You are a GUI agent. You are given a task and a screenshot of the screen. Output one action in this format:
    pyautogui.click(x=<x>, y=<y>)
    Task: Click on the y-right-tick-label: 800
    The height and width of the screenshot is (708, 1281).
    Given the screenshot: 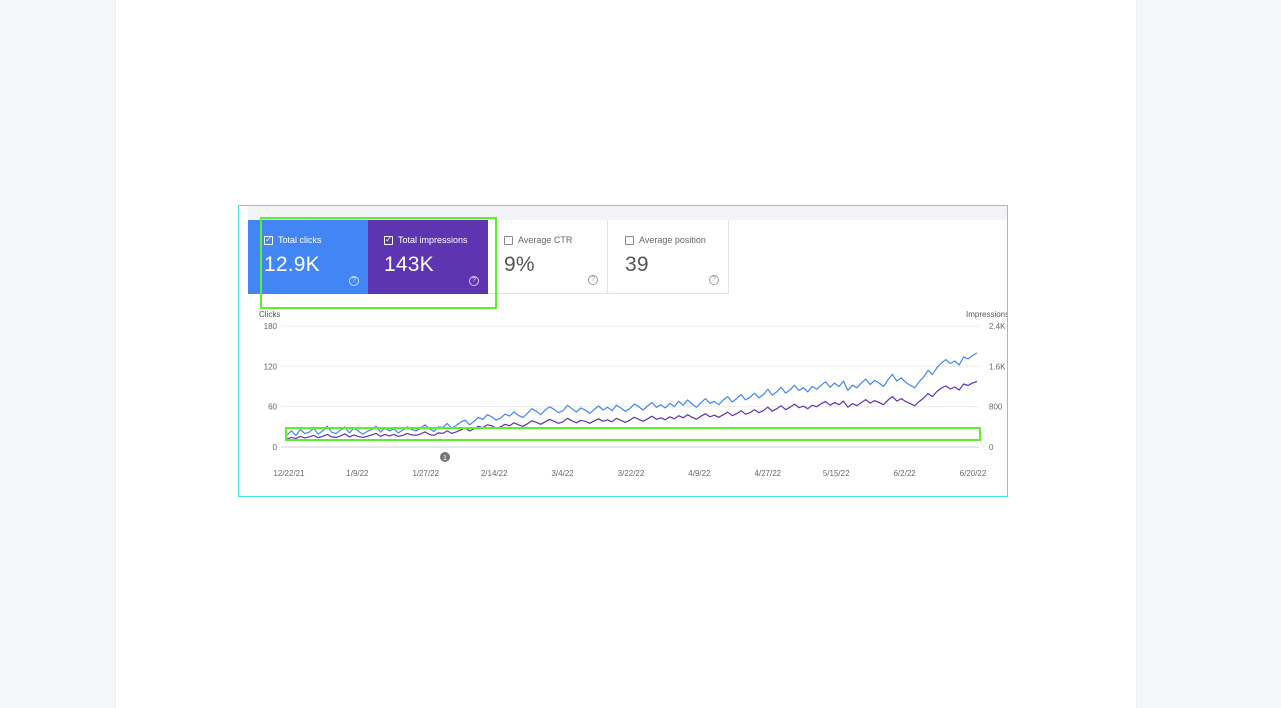 What is the action you would take?
    pyautogui.click(x=996, y=407)
    